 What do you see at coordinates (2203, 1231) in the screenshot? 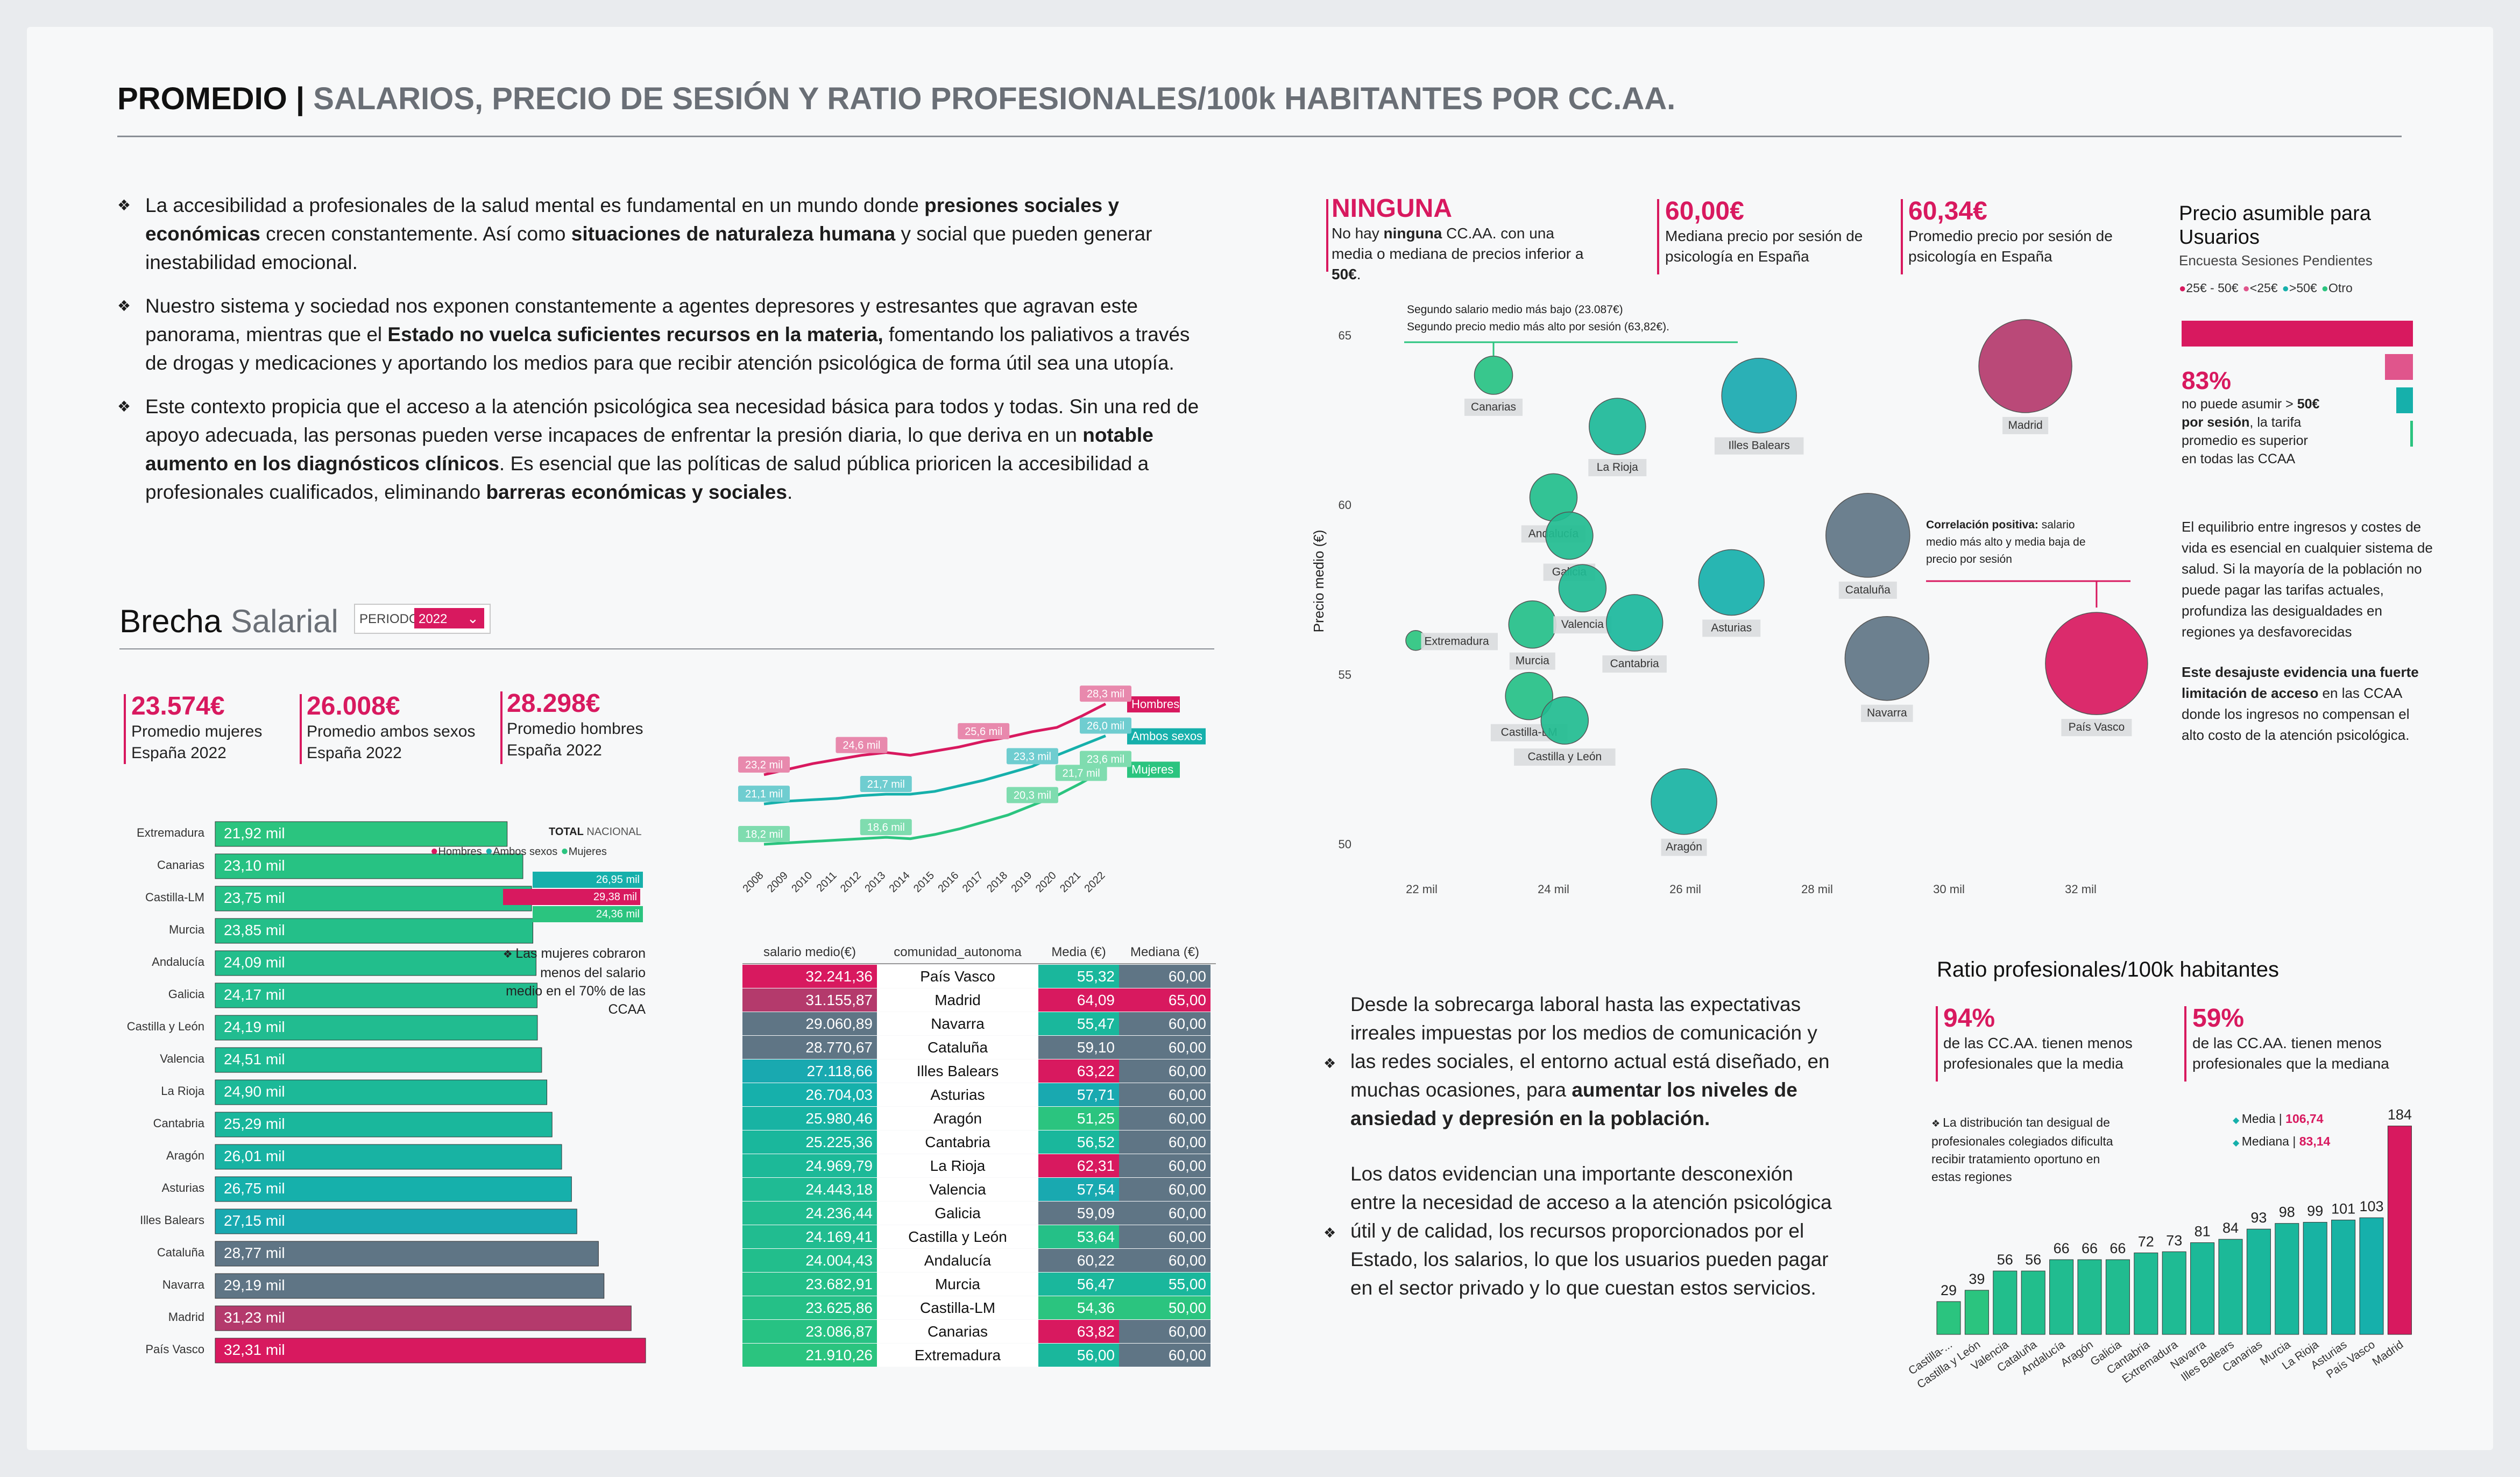
I see `ratio-value-label: 81` at bounding box center [2203, 1231].